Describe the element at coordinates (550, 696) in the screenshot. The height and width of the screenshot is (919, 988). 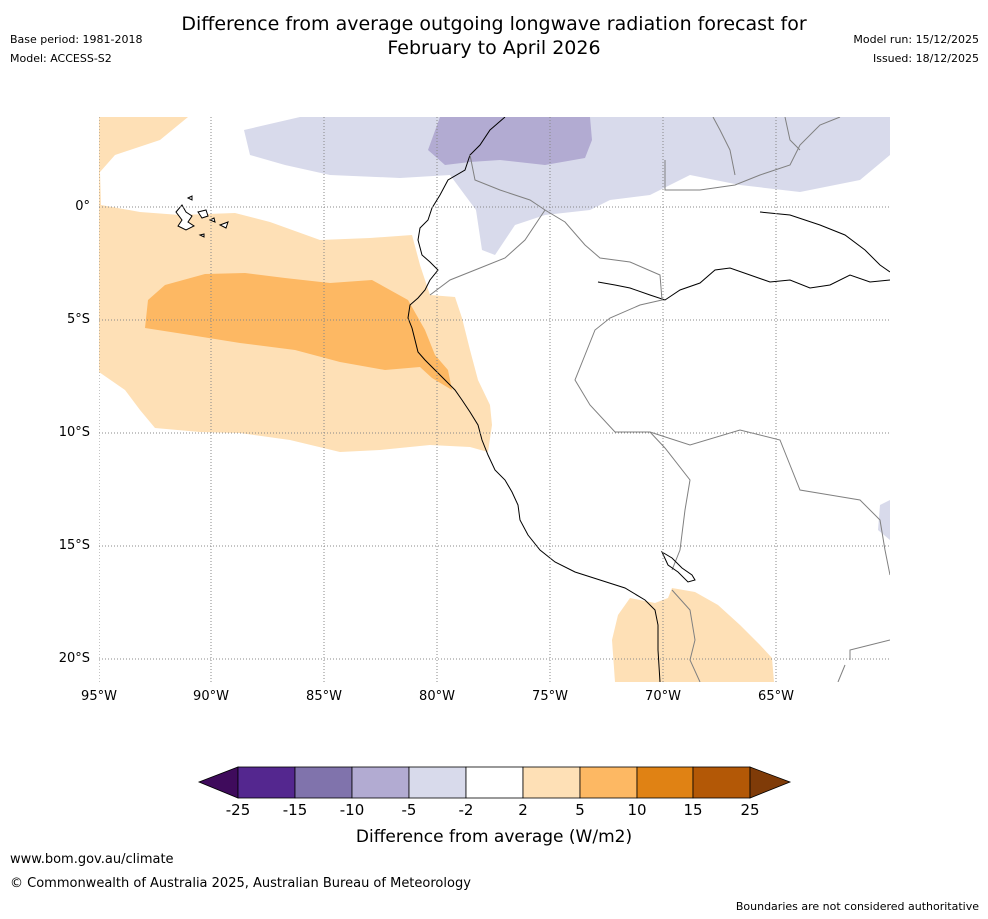
I see `lon-label-75w: 75°W` at that location.